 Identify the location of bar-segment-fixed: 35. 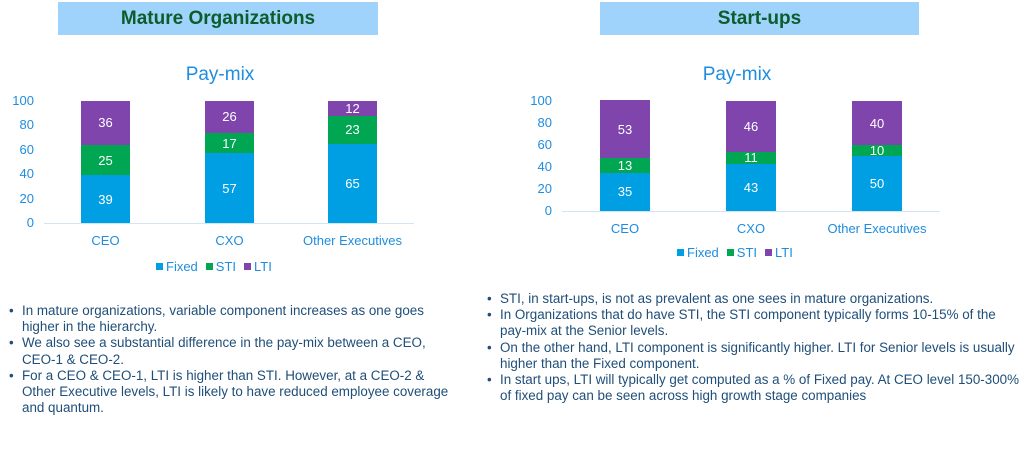
(625, 191).